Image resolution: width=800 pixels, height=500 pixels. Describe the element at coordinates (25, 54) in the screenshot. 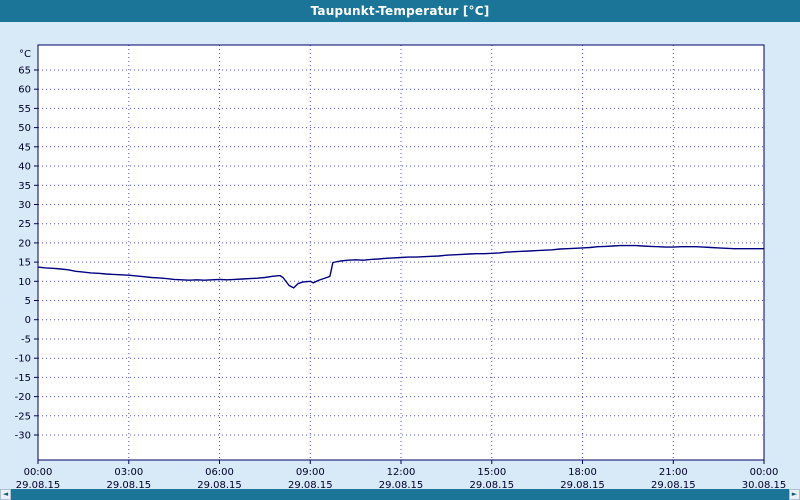

I see `y-axis-unit-label: °C` at that location.